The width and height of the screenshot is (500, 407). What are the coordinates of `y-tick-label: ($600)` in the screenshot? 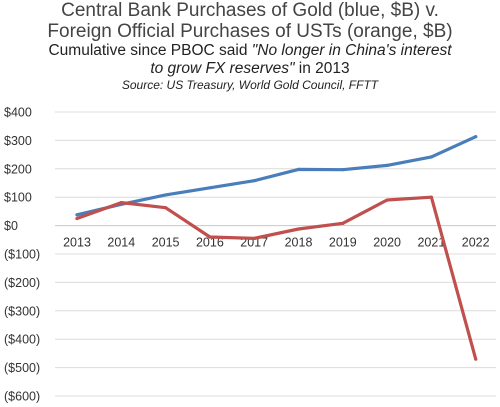 It's located at (22, 397).